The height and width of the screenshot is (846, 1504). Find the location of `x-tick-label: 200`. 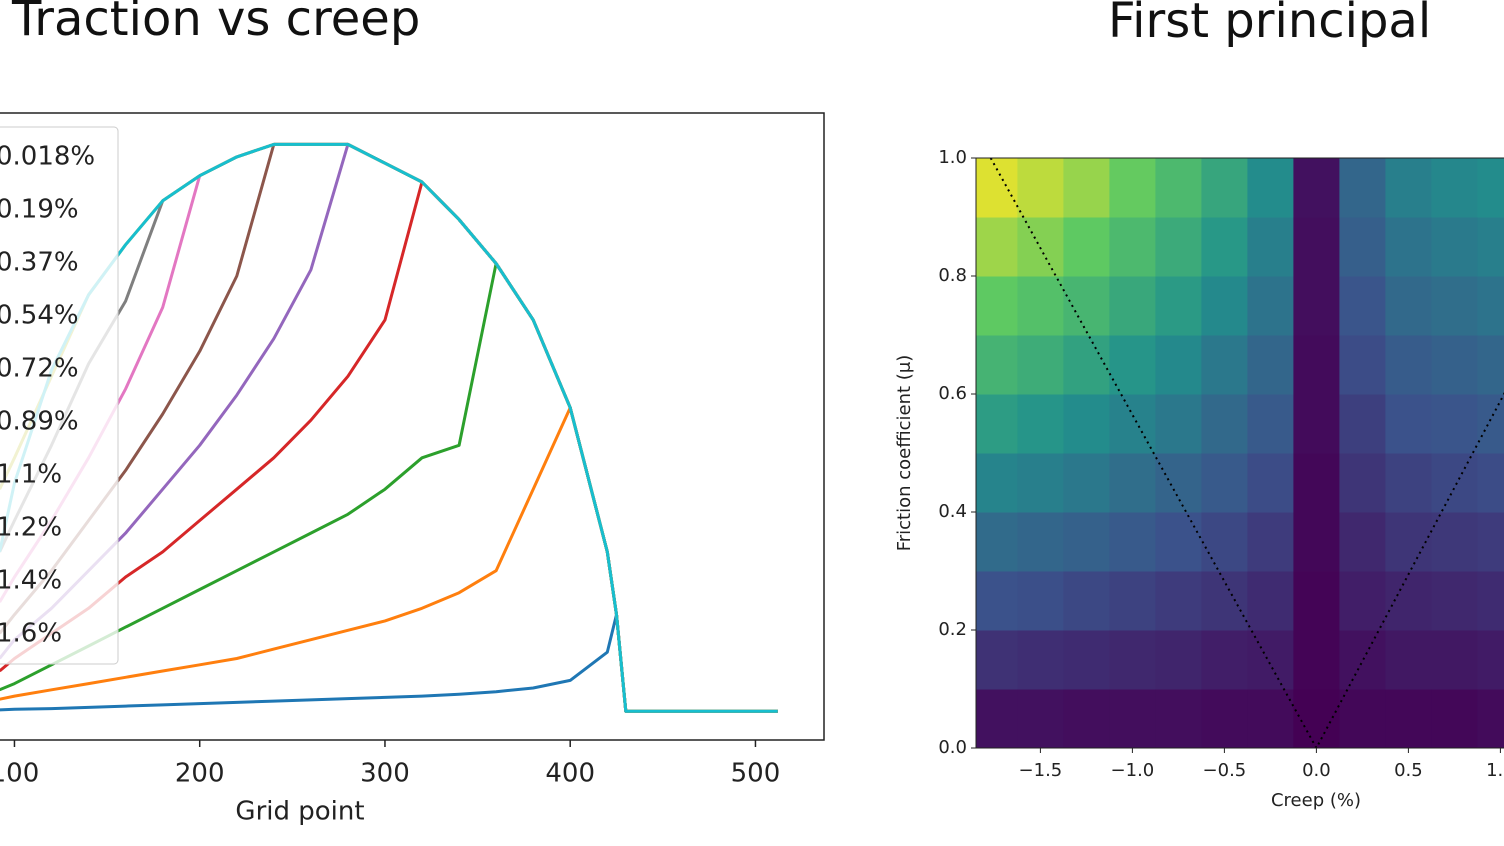

x-tick-label: 200 is located at coordinates (200, 774).